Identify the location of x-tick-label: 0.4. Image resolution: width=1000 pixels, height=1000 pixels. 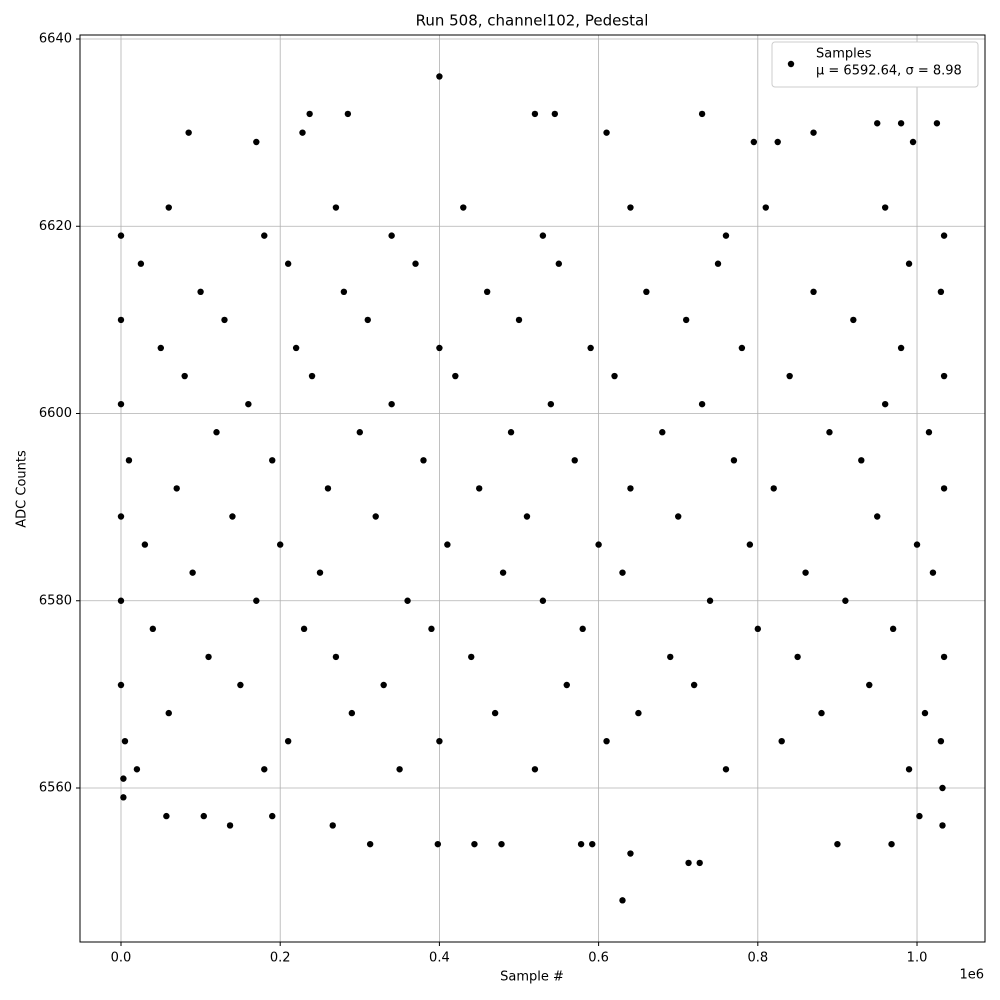
(439, 958).